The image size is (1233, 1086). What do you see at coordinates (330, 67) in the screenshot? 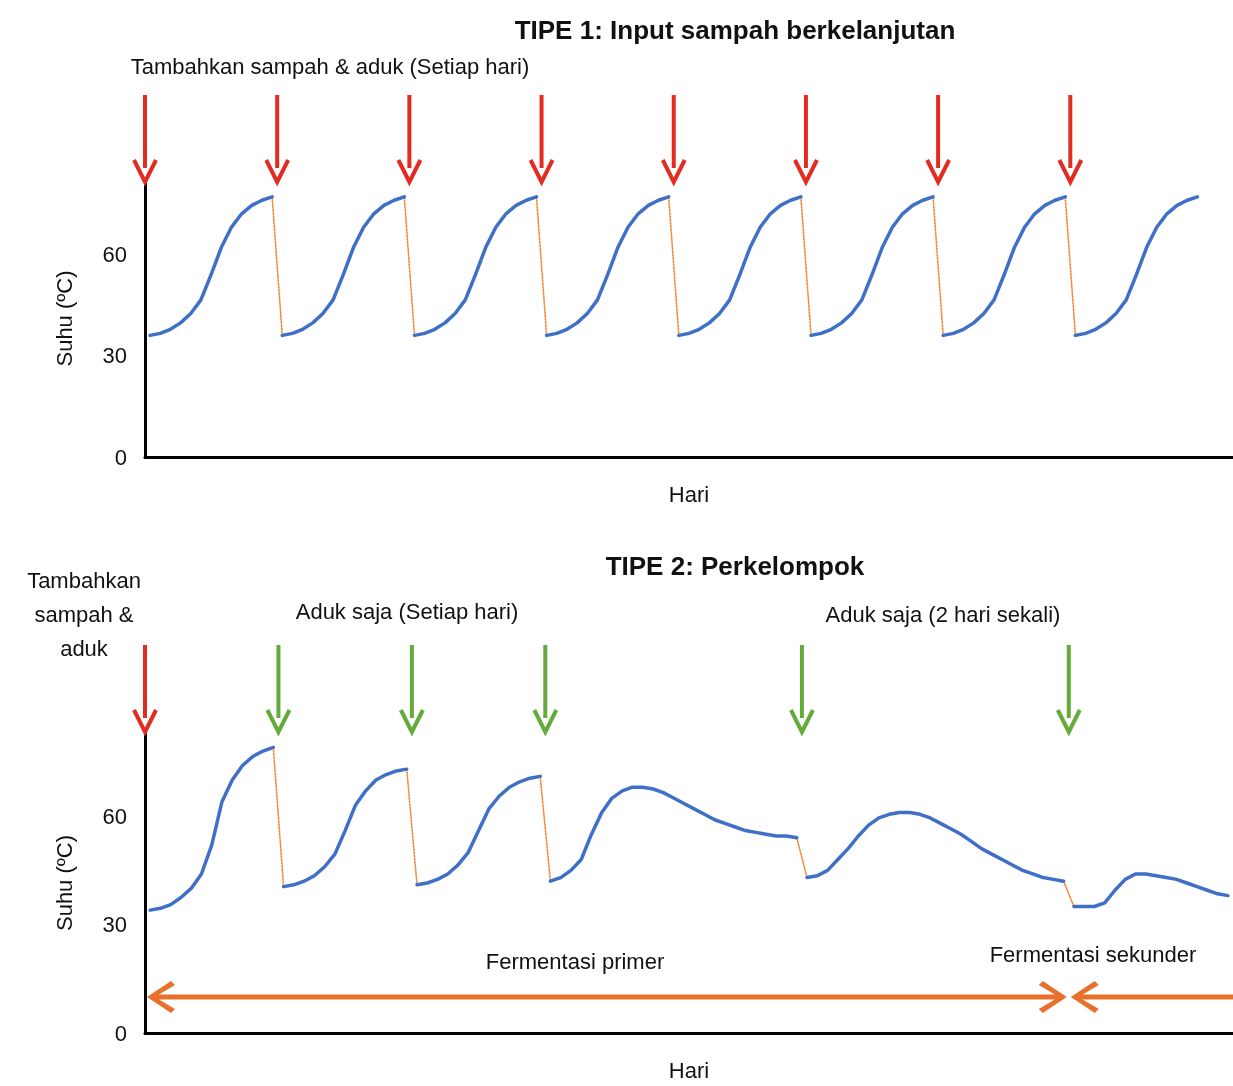
I see `text: Tambahkan sampah & aduk (Setiap hari)` at bounding box center [330, 67].